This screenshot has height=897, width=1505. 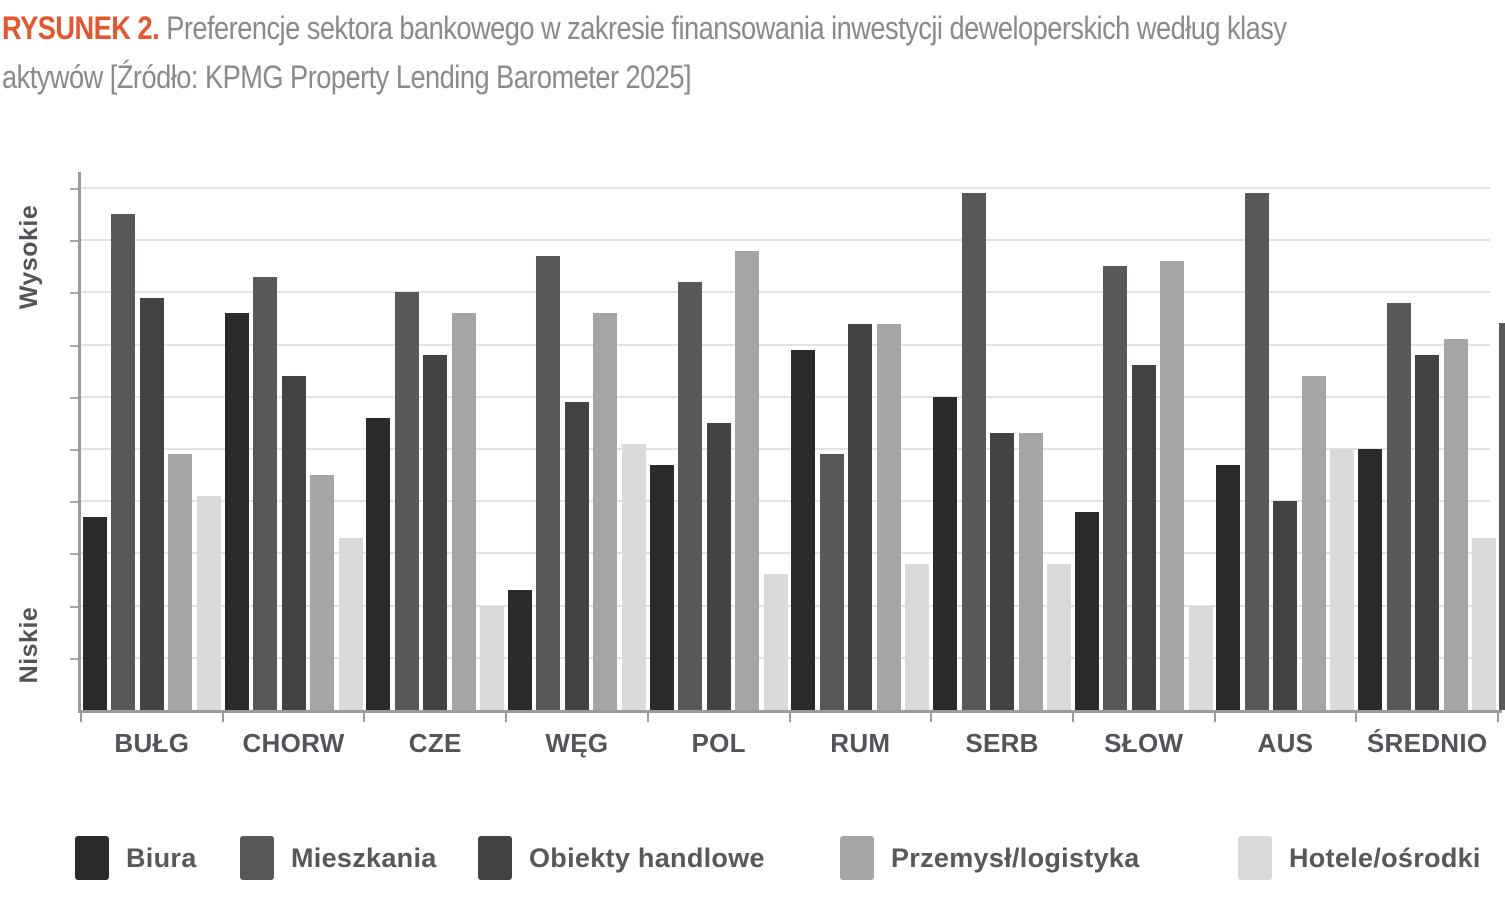 I want to click on x-axis-label: SŁOW, so click(x=1144, y=743).